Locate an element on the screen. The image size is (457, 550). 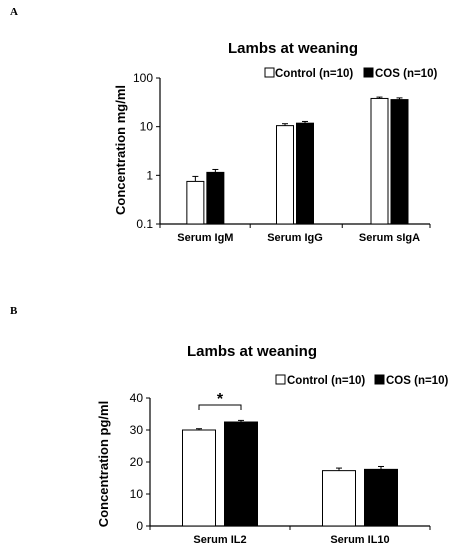
significance-bracket is located at coordinates (220, 407).